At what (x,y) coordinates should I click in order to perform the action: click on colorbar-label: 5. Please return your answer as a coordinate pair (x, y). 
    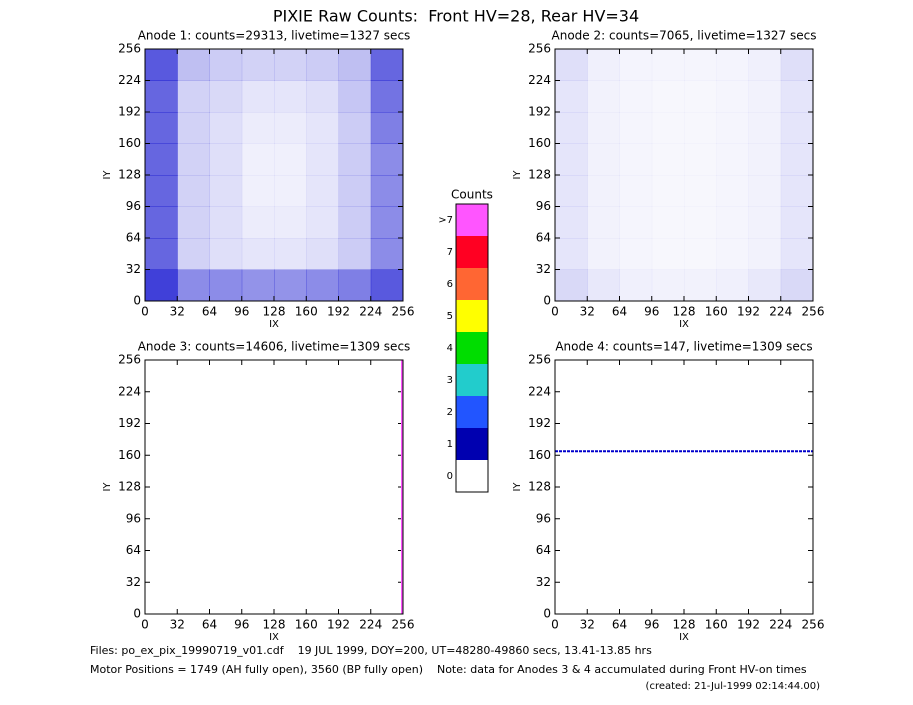
    Looking at the image, I should click on (450, 316).